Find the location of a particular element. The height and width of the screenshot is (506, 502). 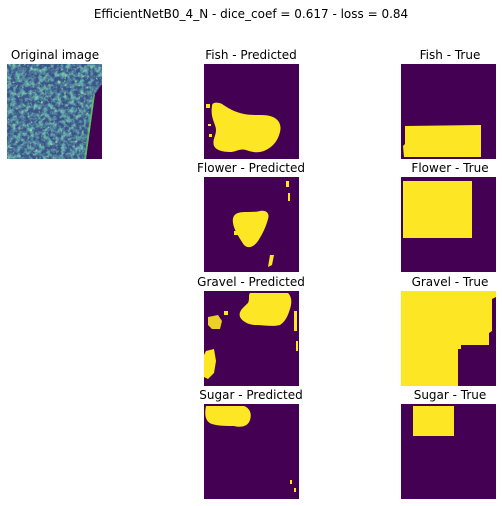

sugar-true-mask is located at coordinates (448, 451).